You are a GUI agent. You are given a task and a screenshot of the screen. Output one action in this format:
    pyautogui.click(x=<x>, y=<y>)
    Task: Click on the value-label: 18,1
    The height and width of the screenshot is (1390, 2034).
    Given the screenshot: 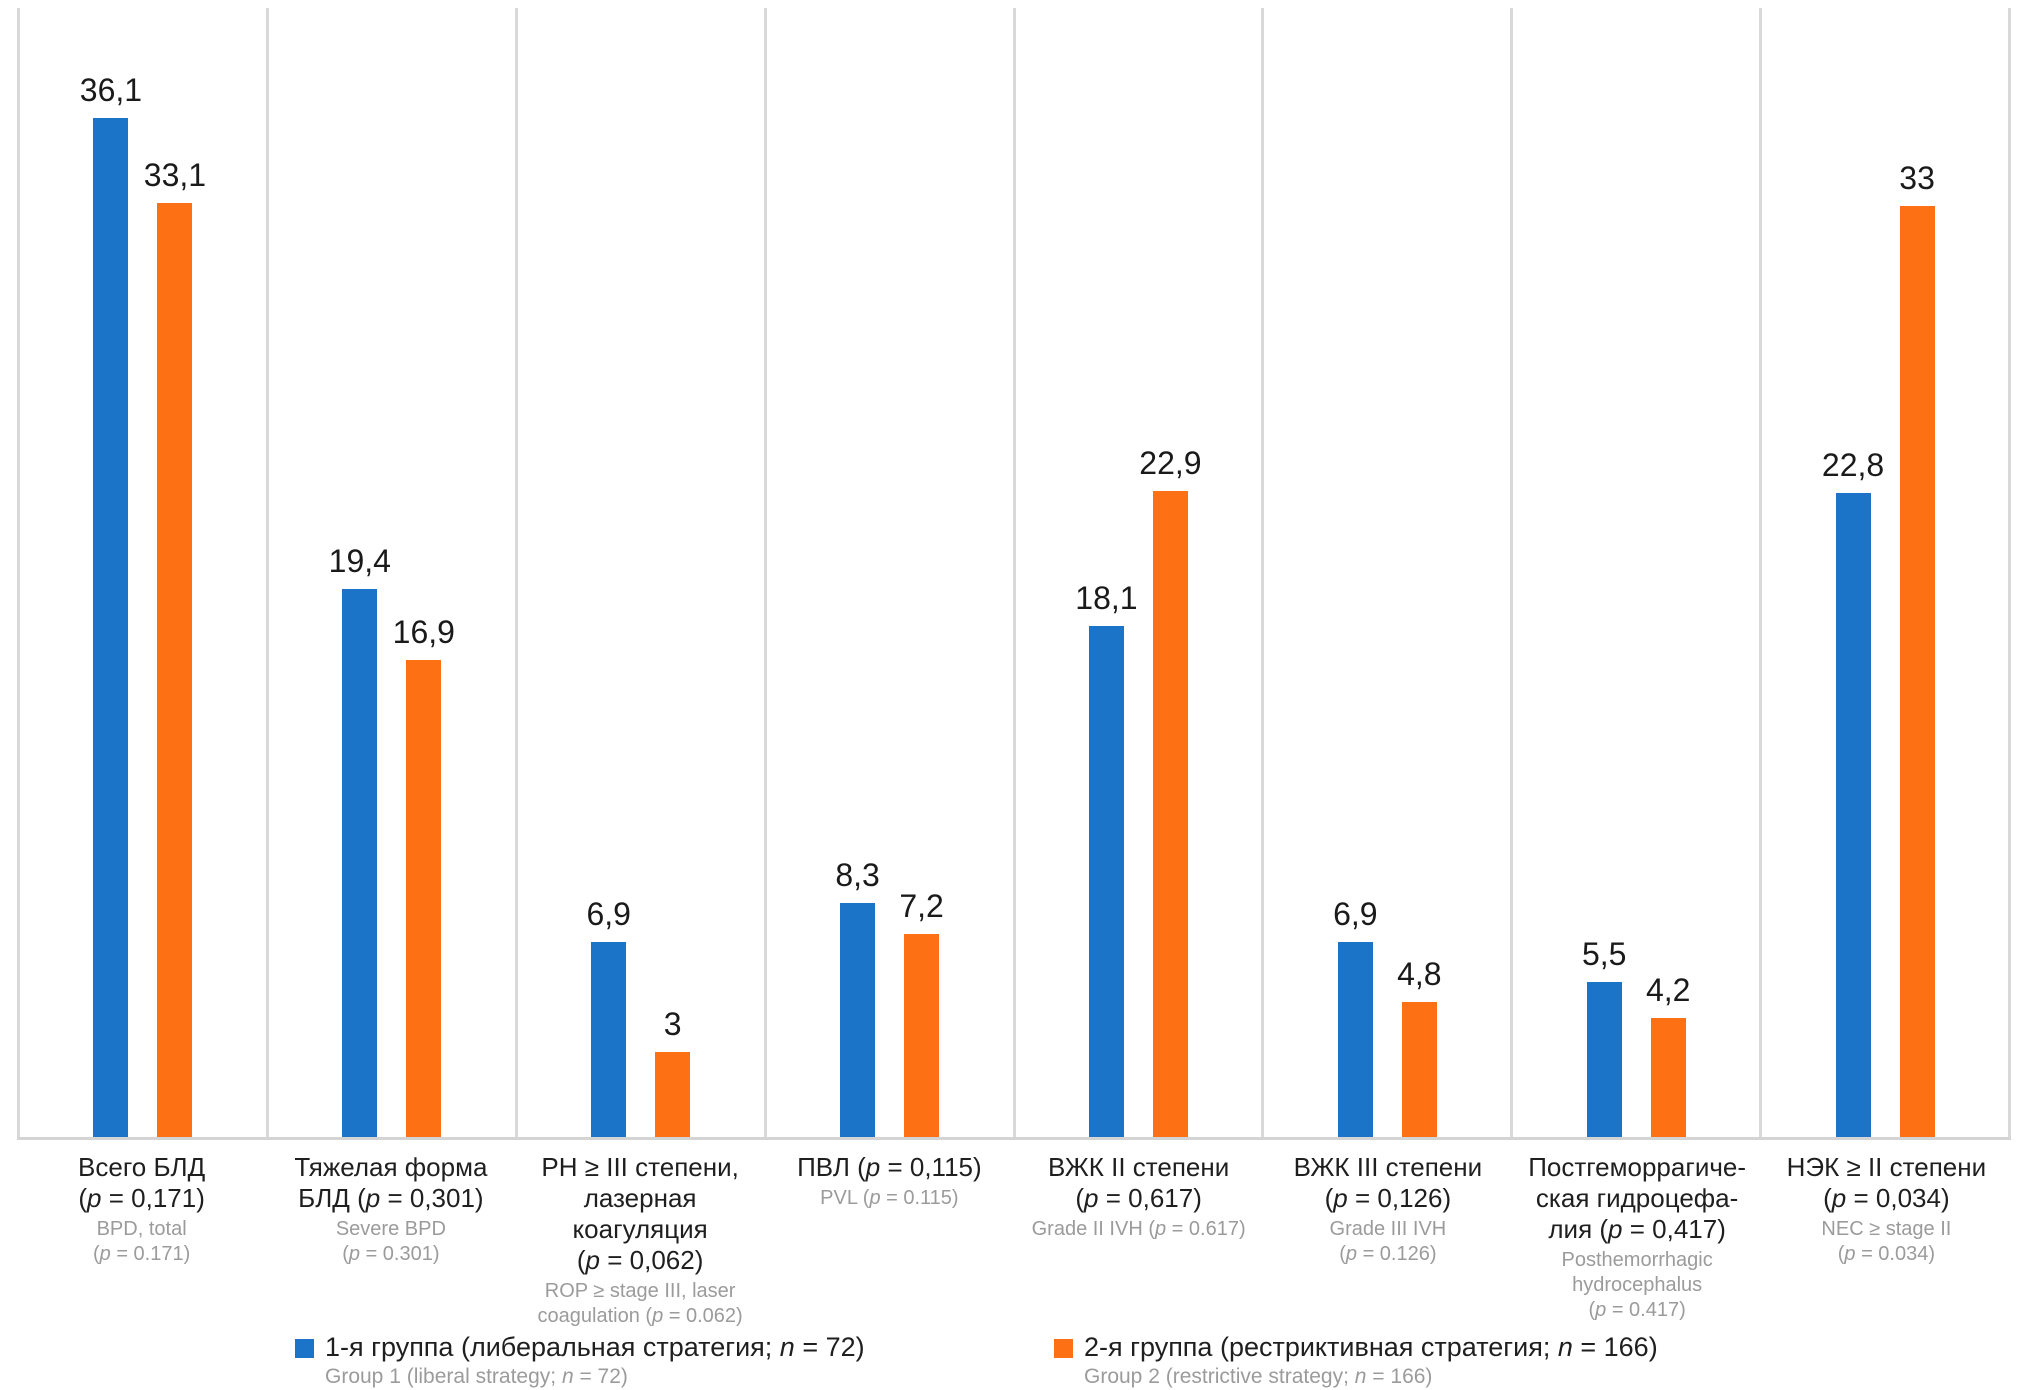 What is the action you would take?
    pyautogui.click(x=1106, y=598)
    